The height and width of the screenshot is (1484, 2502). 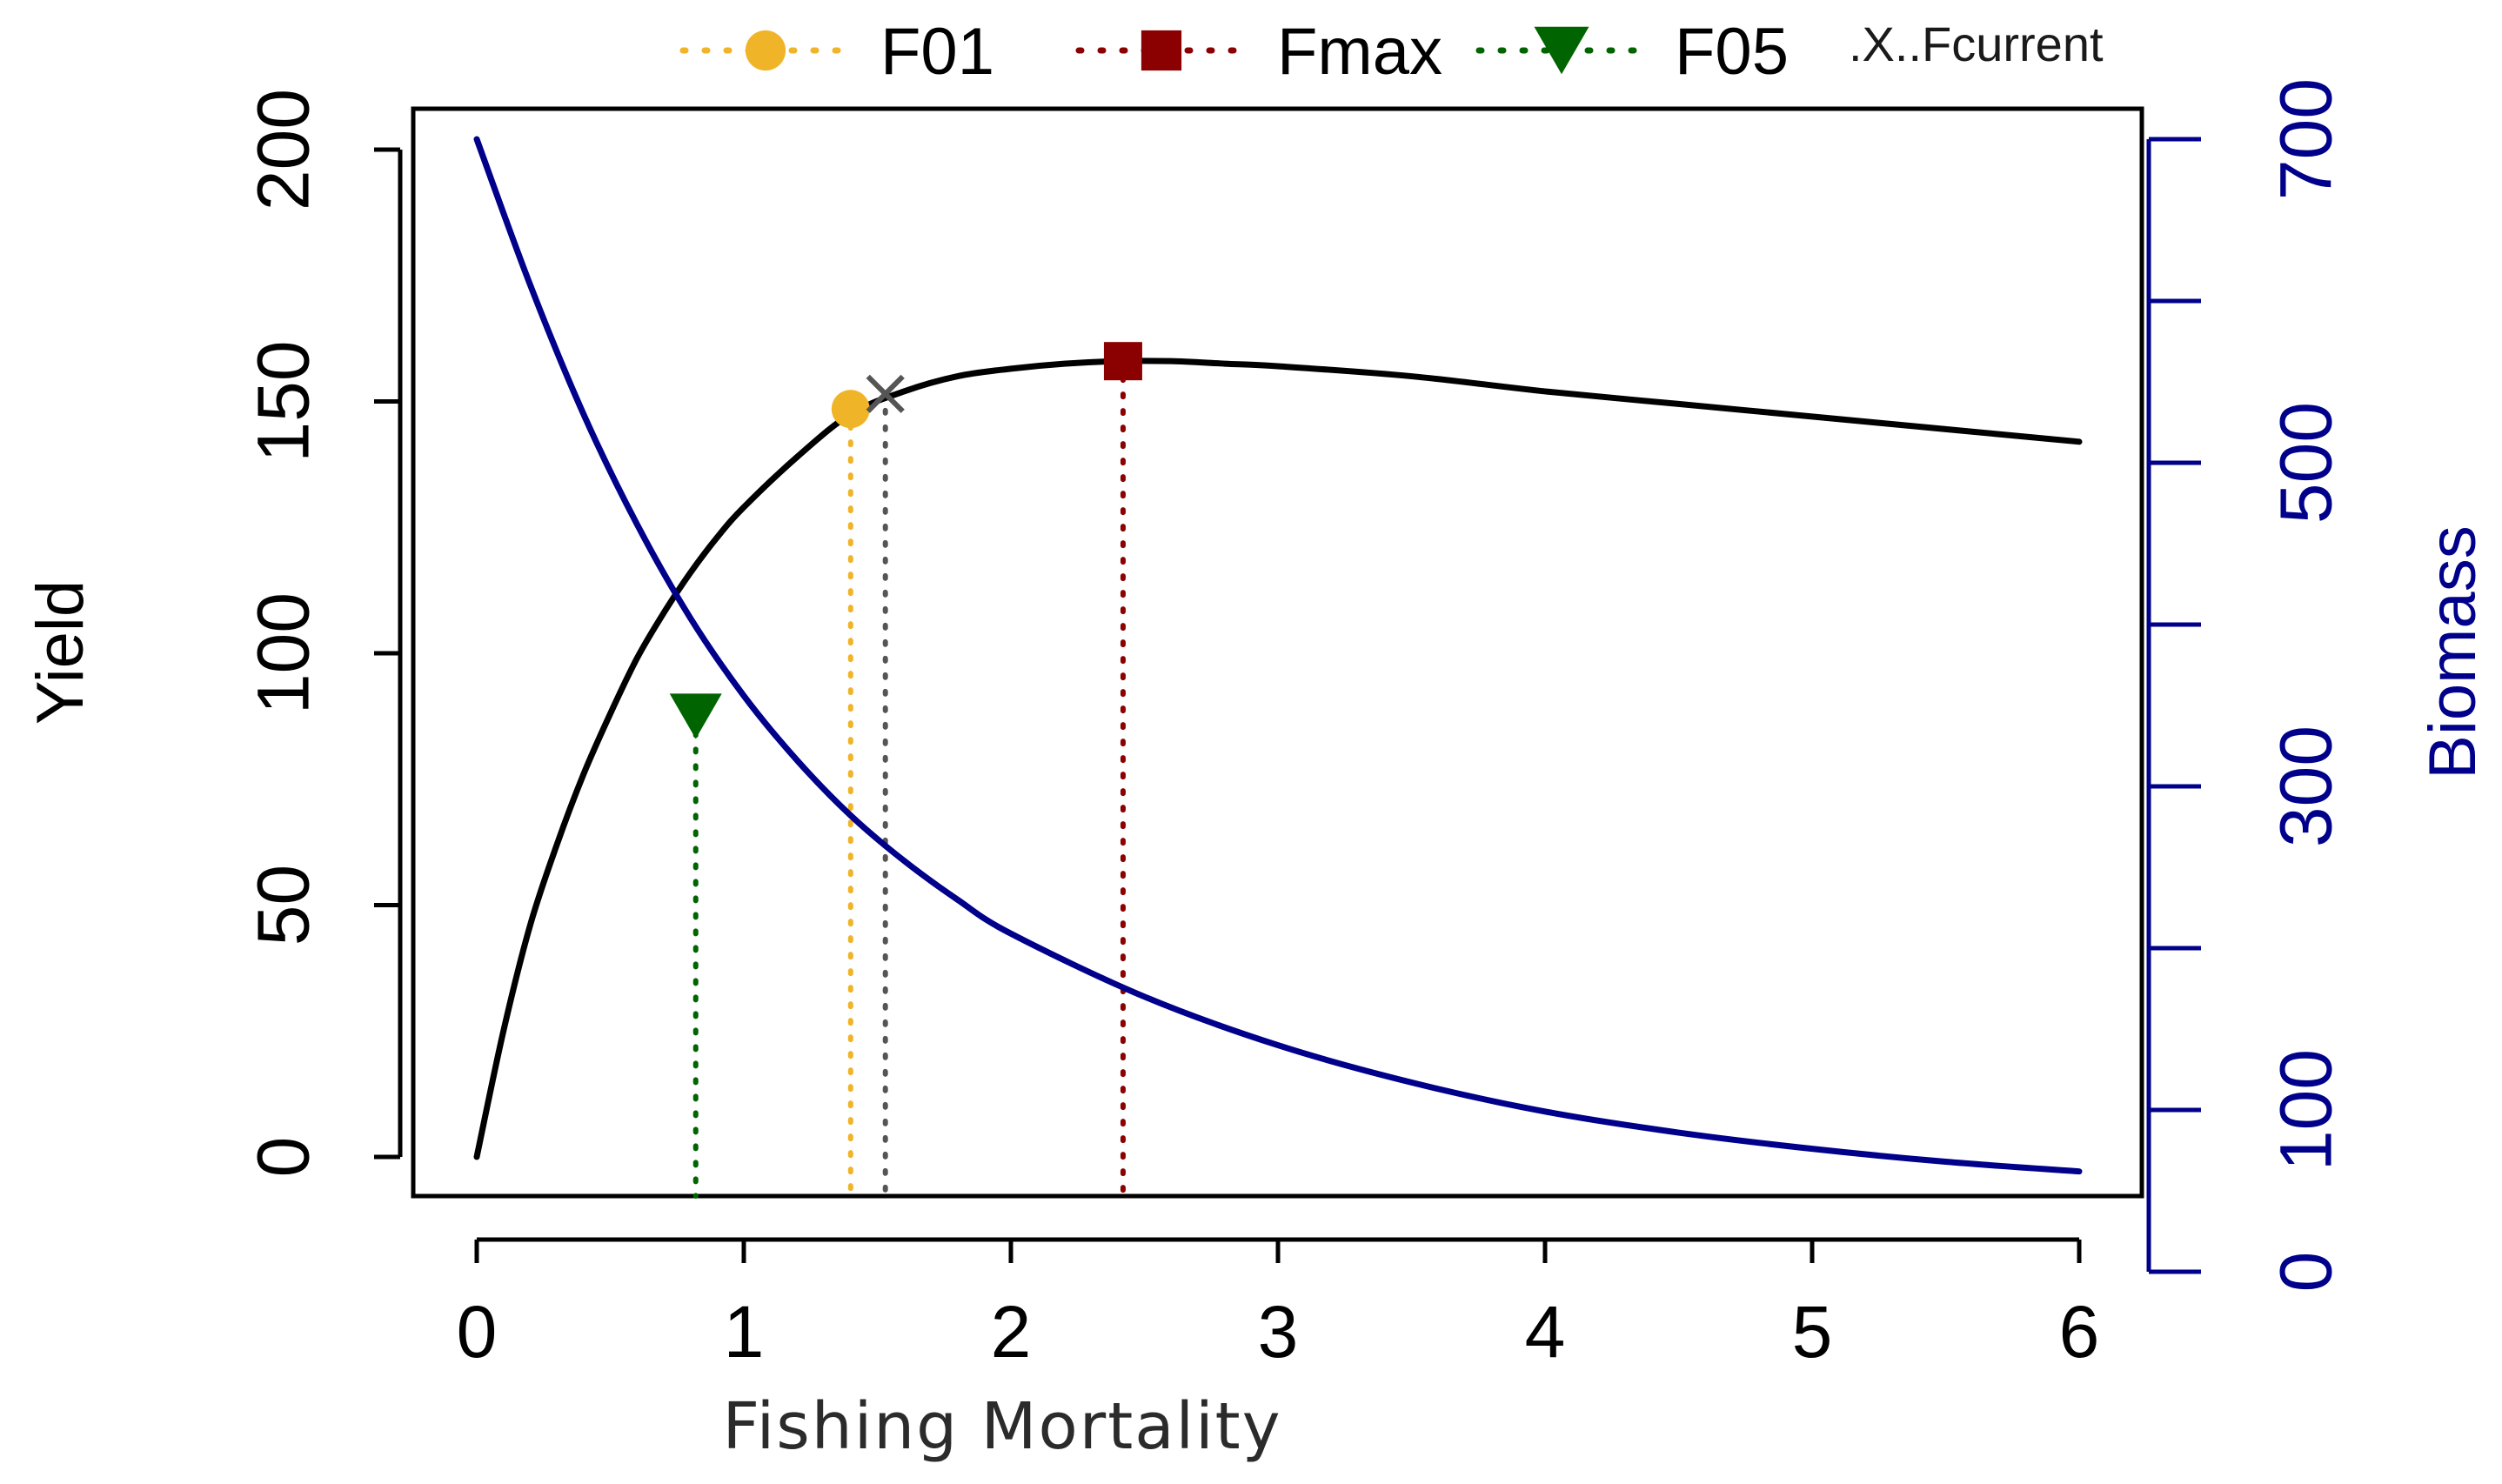 What do you see at coordinates (1976, 44) in the screenshot?
I see `legend-item-3-label: .X..Fcurrent` at bounding box center [1976, 44].